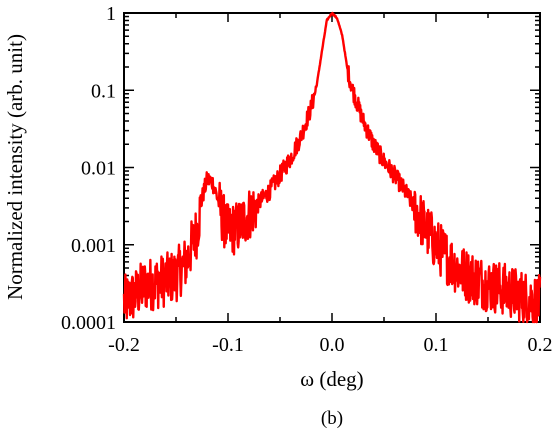  What do you see at coordinates (98, 169) in the screenshot?
I see `y-tick-label: 0.01` at bounding box center [98, 169].